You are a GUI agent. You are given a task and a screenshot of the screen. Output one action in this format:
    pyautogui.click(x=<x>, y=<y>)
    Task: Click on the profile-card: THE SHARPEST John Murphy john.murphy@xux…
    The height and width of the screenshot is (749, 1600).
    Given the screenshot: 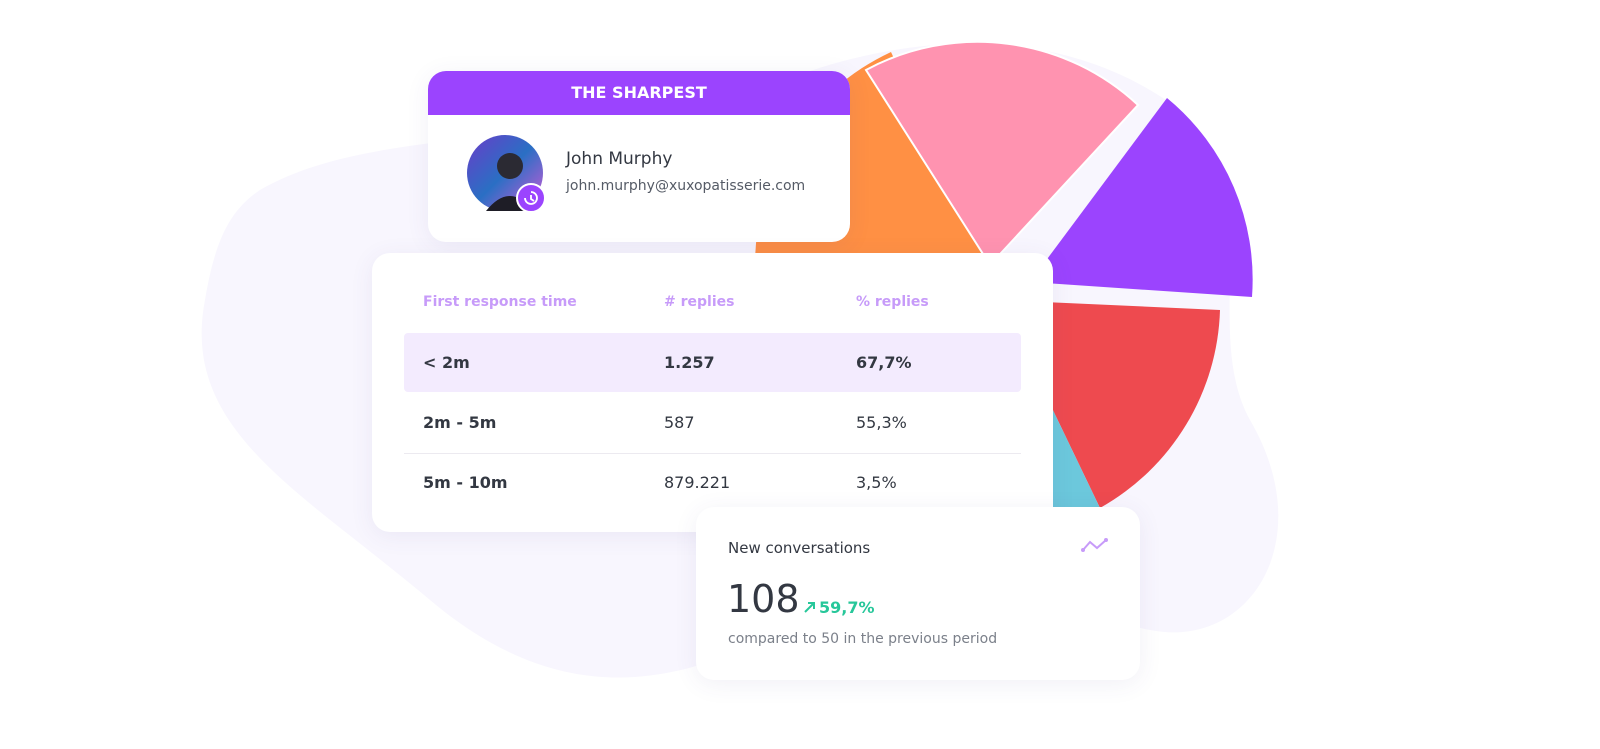 What is the action you would take?
    pyautogui.click(x=639, y=156)
    